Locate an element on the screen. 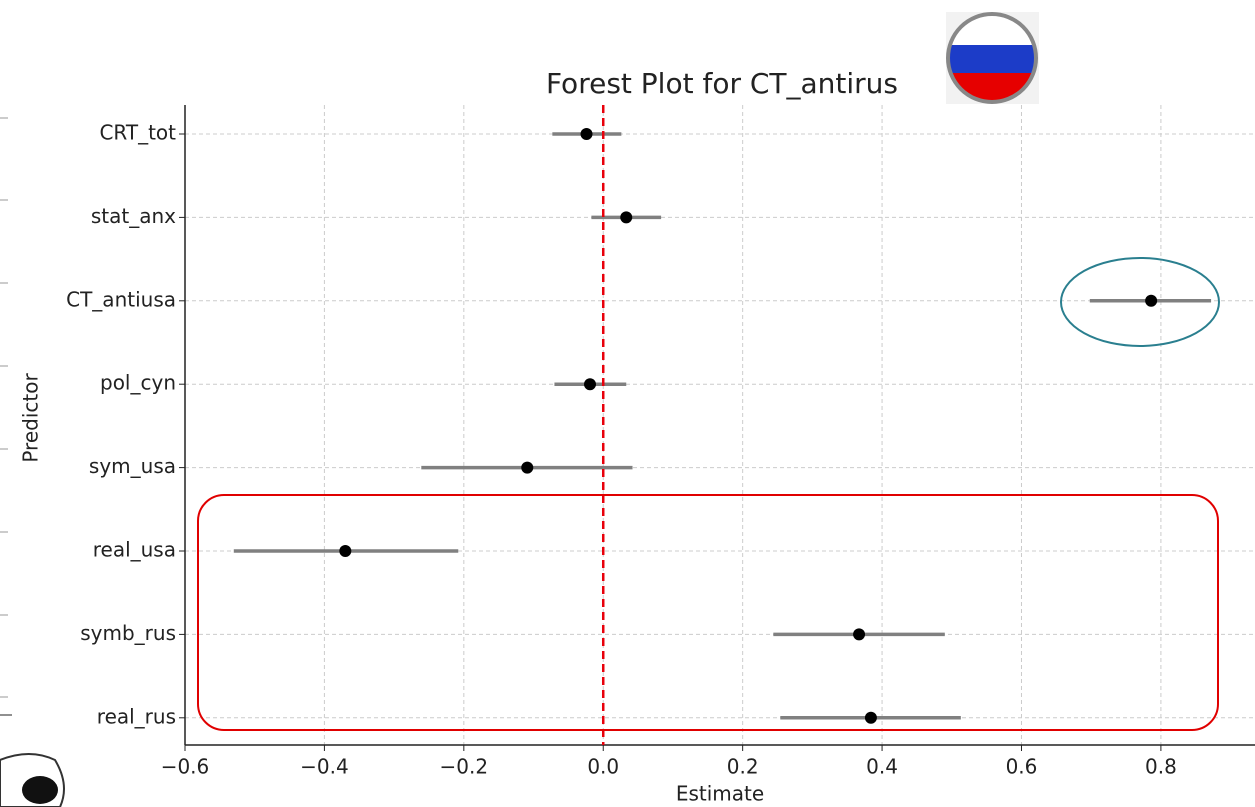  x-tick-label: −0.2 is located at coordinates (464, 767).